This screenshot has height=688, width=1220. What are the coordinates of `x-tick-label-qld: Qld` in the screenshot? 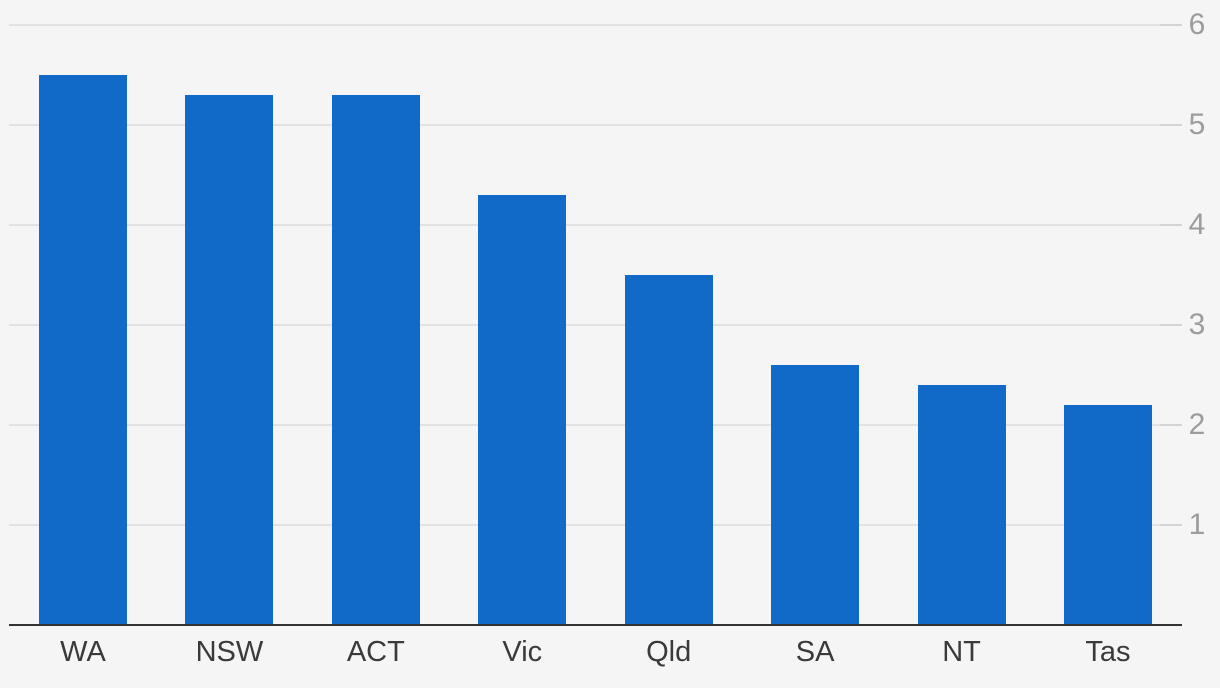 It's located at (669, 652).